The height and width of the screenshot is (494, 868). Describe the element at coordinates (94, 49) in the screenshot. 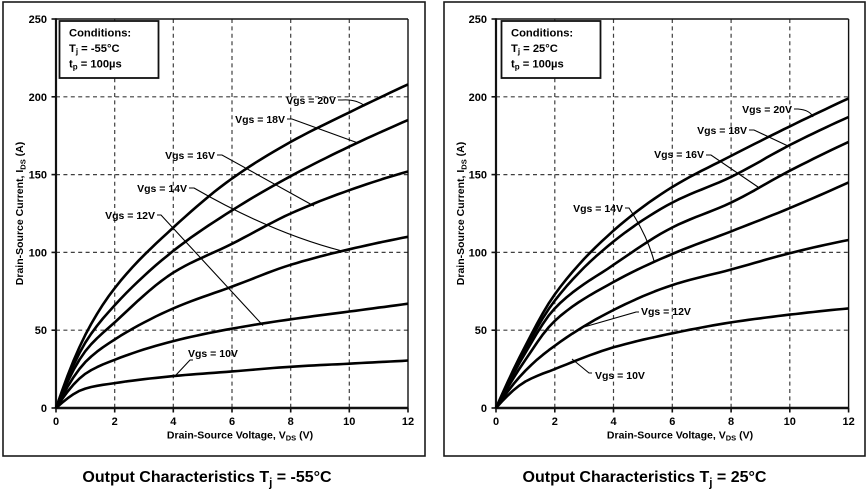

I see `svg-text: Tj = -55°C` at that location.